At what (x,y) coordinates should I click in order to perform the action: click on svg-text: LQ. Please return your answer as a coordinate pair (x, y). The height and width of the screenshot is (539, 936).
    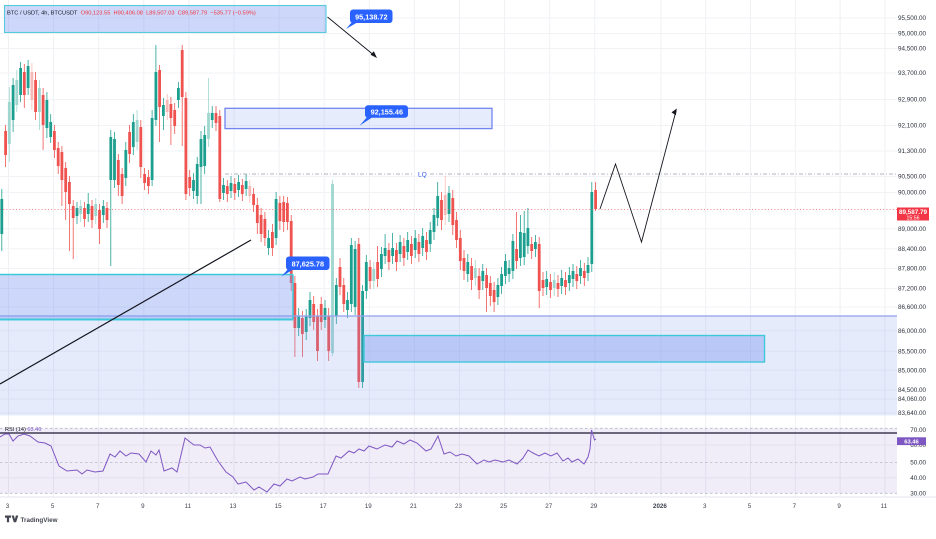
    Looking at the image, I should click on (422, 174).